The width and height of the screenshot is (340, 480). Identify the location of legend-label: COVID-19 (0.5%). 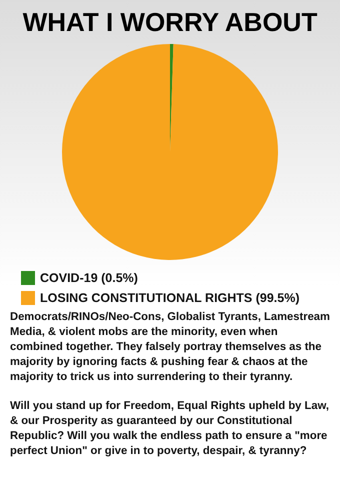
(89, 278).